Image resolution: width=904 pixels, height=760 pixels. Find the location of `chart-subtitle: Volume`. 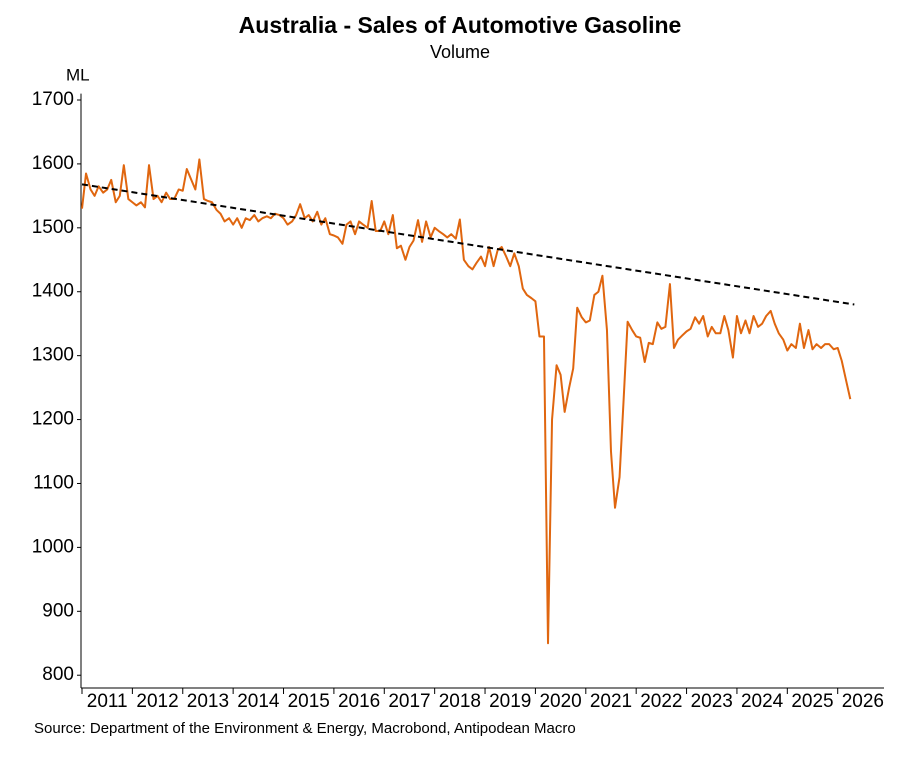

chart-subtitle: Volume is located at coordinates (460, 52).